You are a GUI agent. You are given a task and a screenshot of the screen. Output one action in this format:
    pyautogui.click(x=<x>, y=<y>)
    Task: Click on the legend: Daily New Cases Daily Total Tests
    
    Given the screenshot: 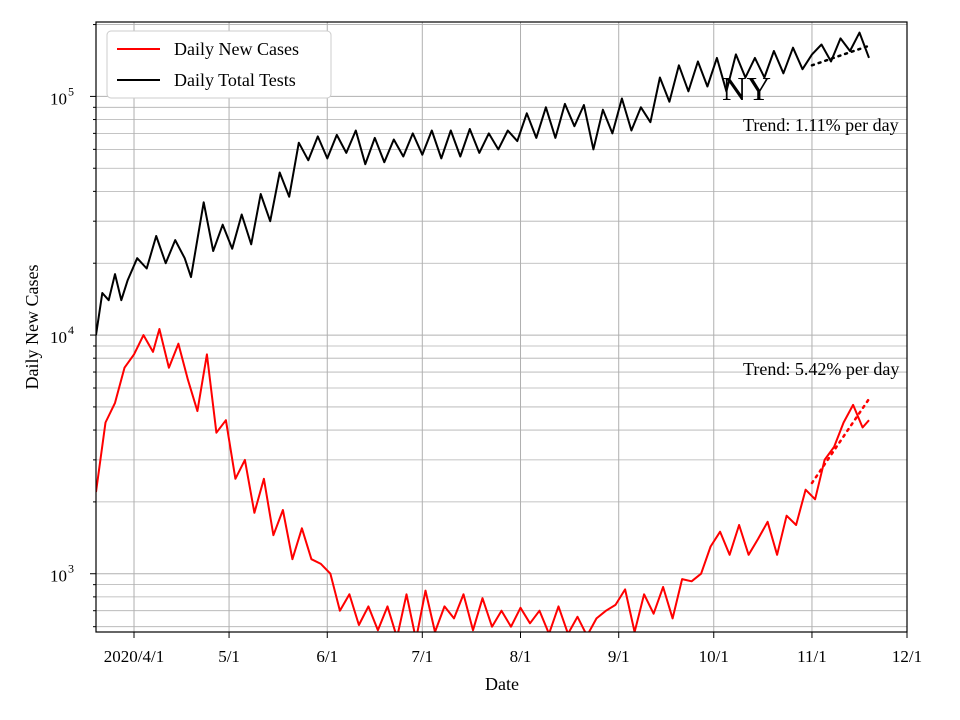 What is the action you would take?
    pyautogui.click(x=219, y=64)
    